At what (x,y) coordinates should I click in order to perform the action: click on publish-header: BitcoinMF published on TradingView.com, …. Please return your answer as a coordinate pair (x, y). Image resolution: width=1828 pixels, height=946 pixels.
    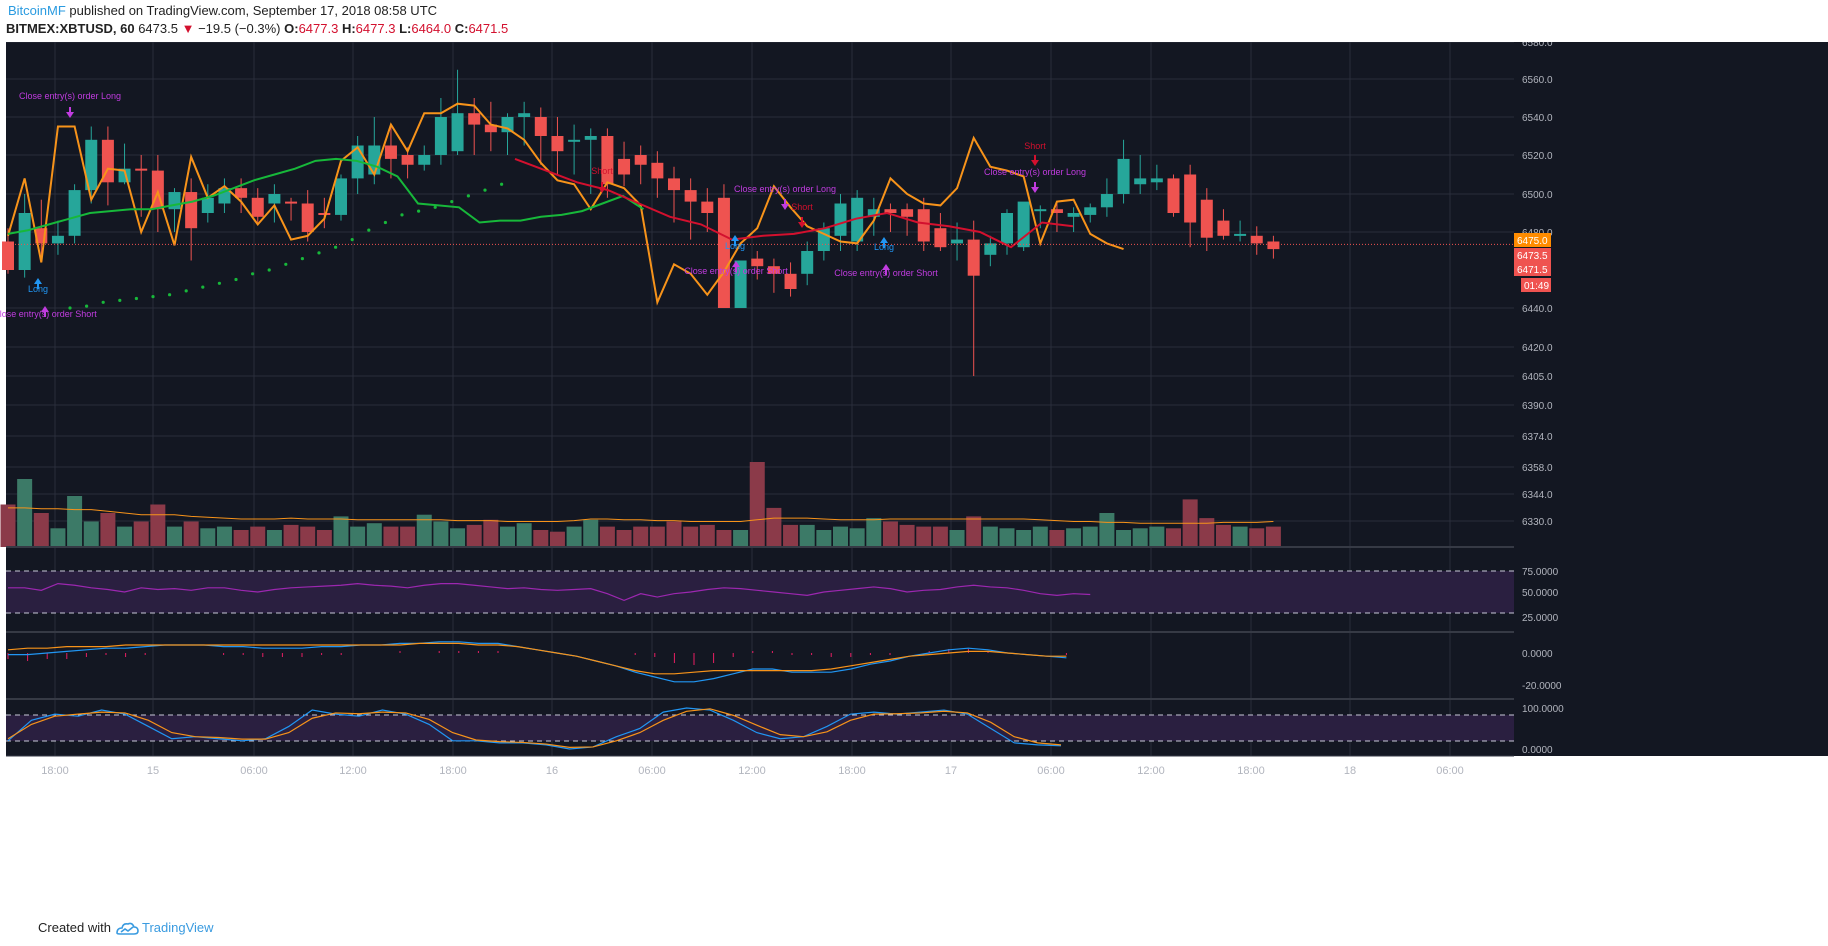
    Looking at the image, I should click on (222, 10).